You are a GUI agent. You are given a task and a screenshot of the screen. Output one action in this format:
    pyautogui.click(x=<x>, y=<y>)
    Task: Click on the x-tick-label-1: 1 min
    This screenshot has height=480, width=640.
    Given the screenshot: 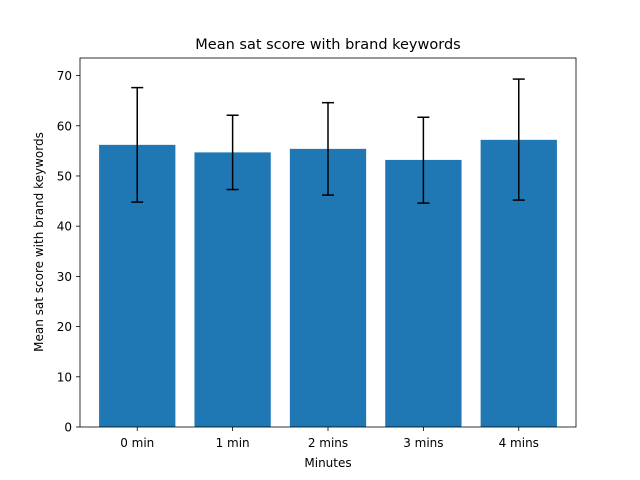 What is the action you would take?
    pyautogui.click(x=233, y=443)
    